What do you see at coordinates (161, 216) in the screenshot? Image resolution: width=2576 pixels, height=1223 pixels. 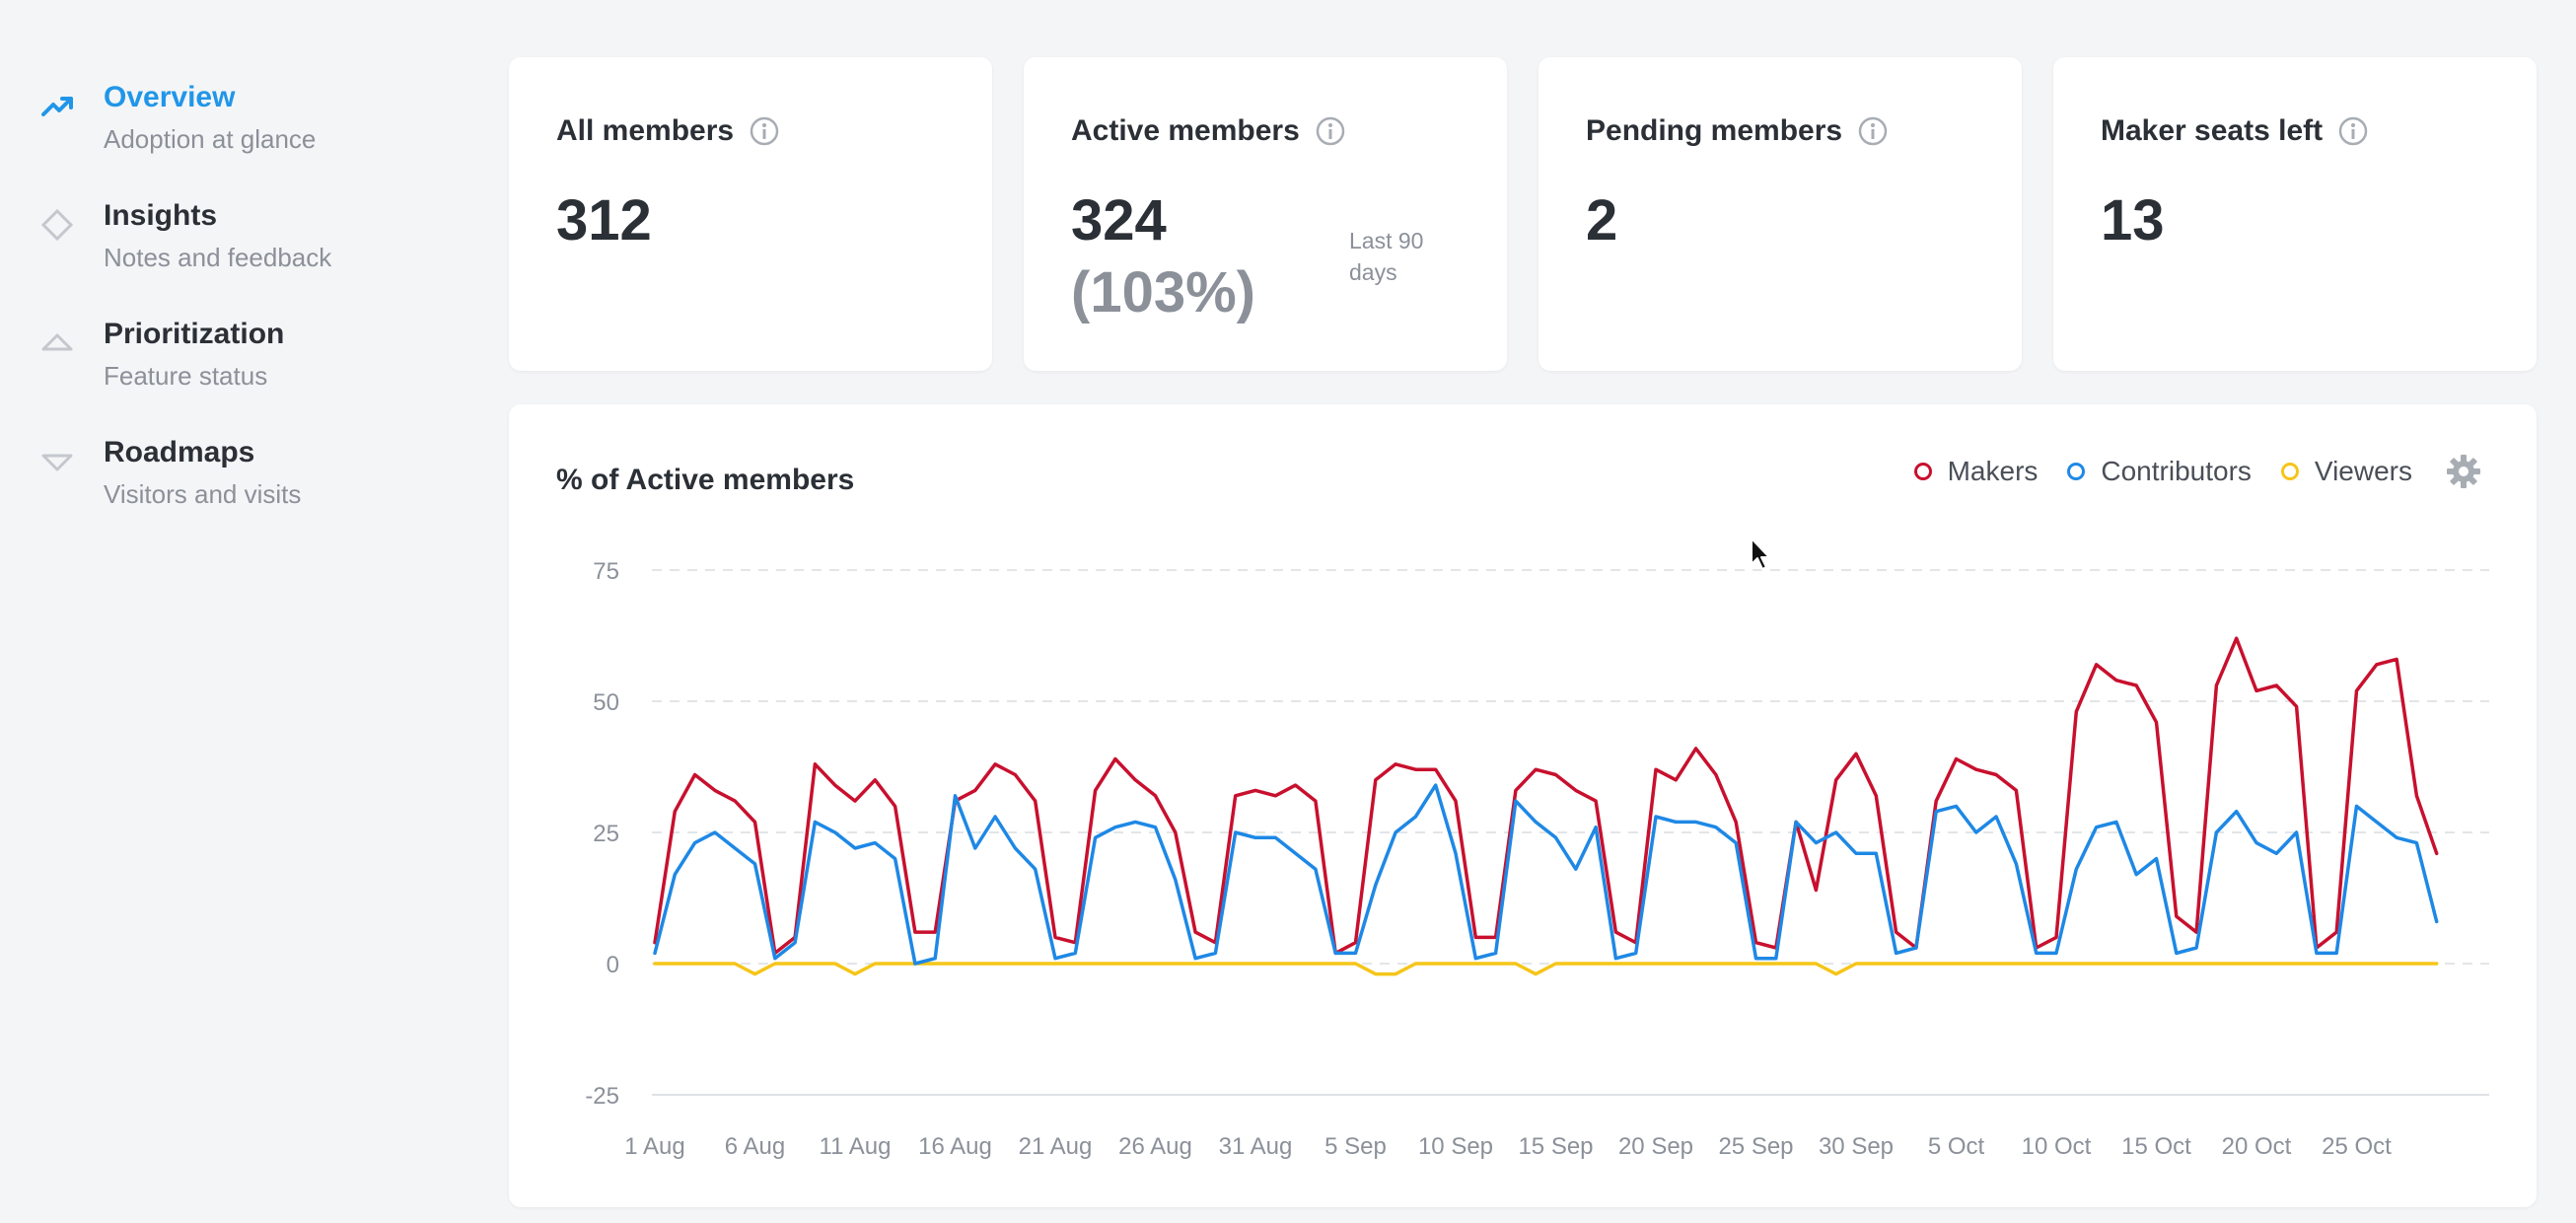 I see `sidebar-item-label: Insights` at bounding box center [161, 216].